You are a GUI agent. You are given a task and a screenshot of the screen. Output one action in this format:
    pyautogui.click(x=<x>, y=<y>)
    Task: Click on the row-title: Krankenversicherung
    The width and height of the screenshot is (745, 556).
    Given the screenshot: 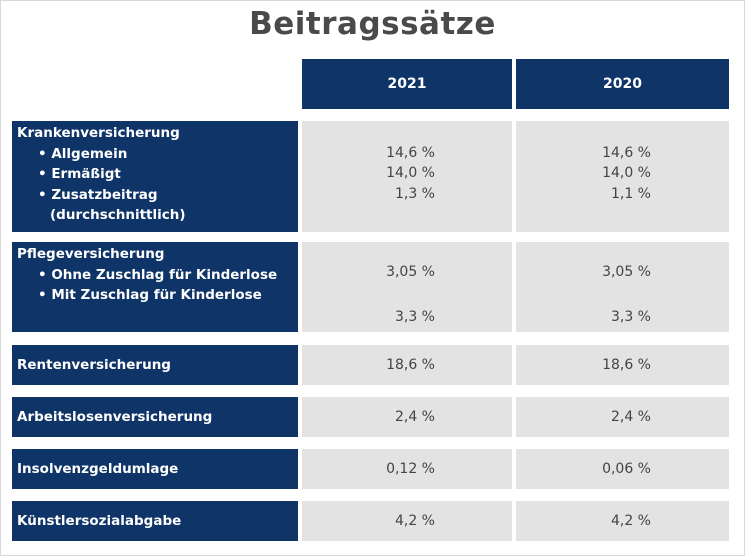 What is the action you would take?
    pyautogui.click(x=98, y=133)
    